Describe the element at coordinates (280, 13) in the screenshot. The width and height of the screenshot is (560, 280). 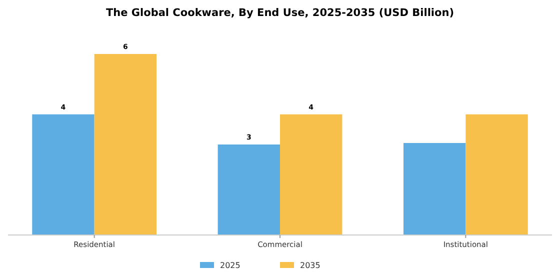
I see `chart-title: The Global Cookware, By End Use, 2025-2035 (USD Billion)` at that location.